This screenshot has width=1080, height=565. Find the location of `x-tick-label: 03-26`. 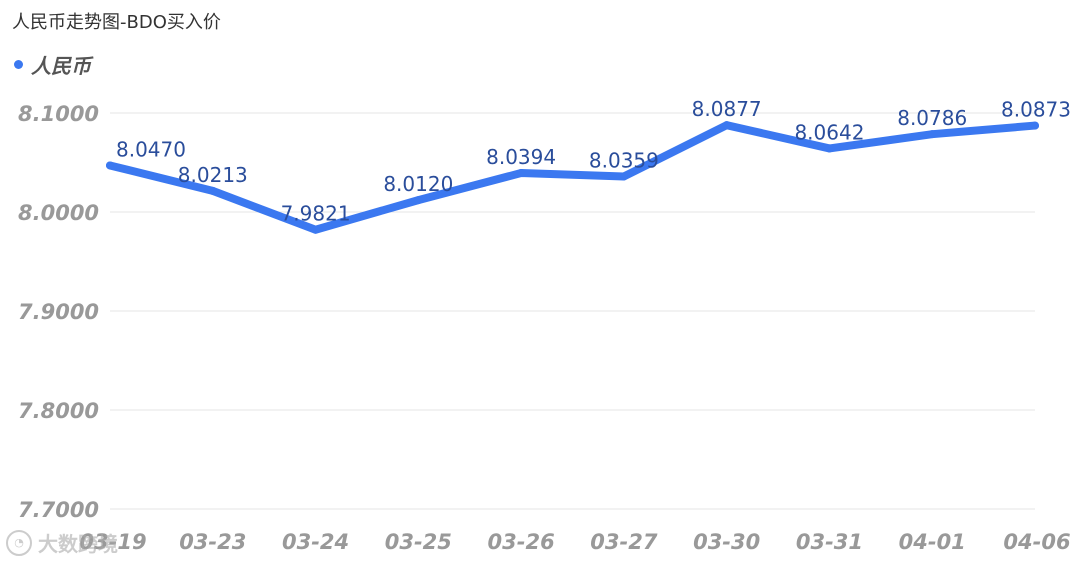

x-tick-label: 03-26 is located at coordinates (521, 542).